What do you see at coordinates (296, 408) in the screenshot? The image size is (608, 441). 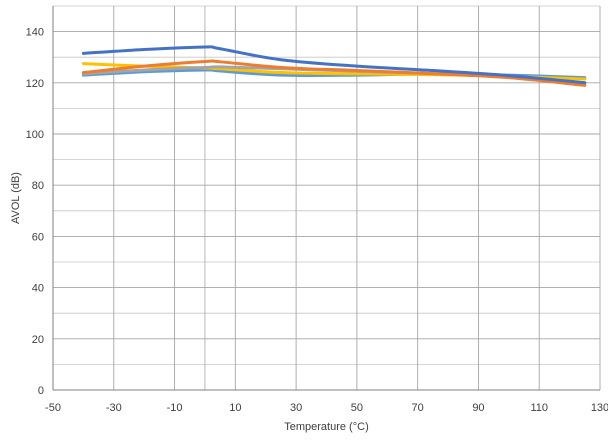 I see `x-tick-label: 30` at bounding box center [296, 408].